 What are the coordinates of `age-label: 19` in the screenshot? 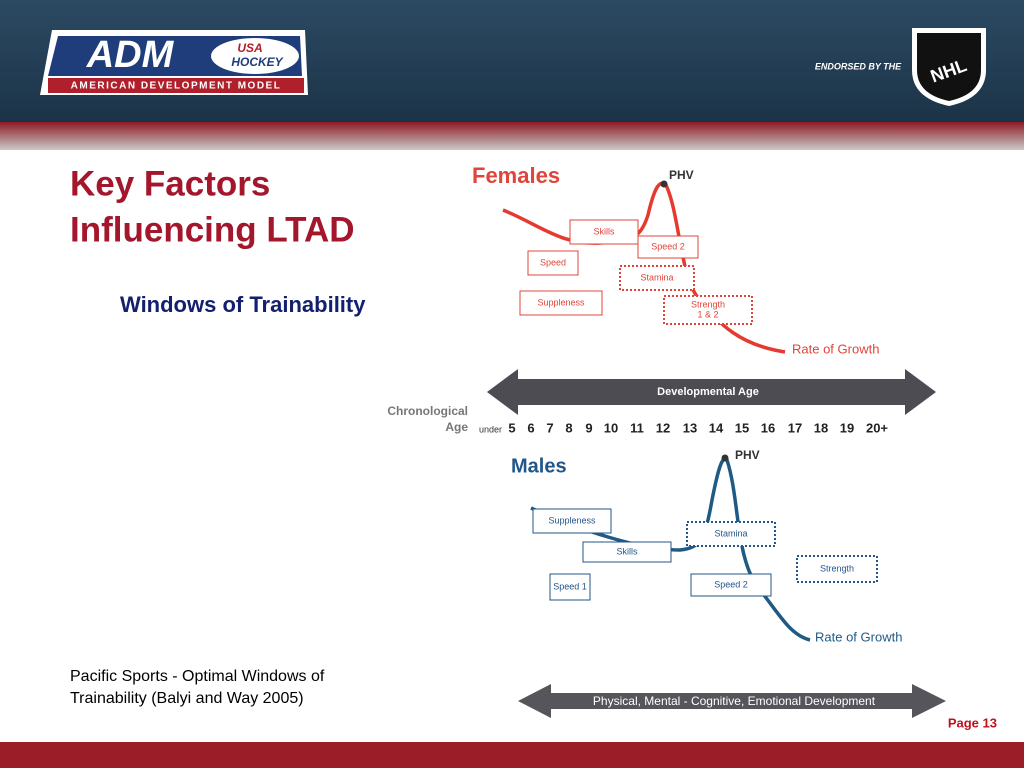 It's located at (847, 427).